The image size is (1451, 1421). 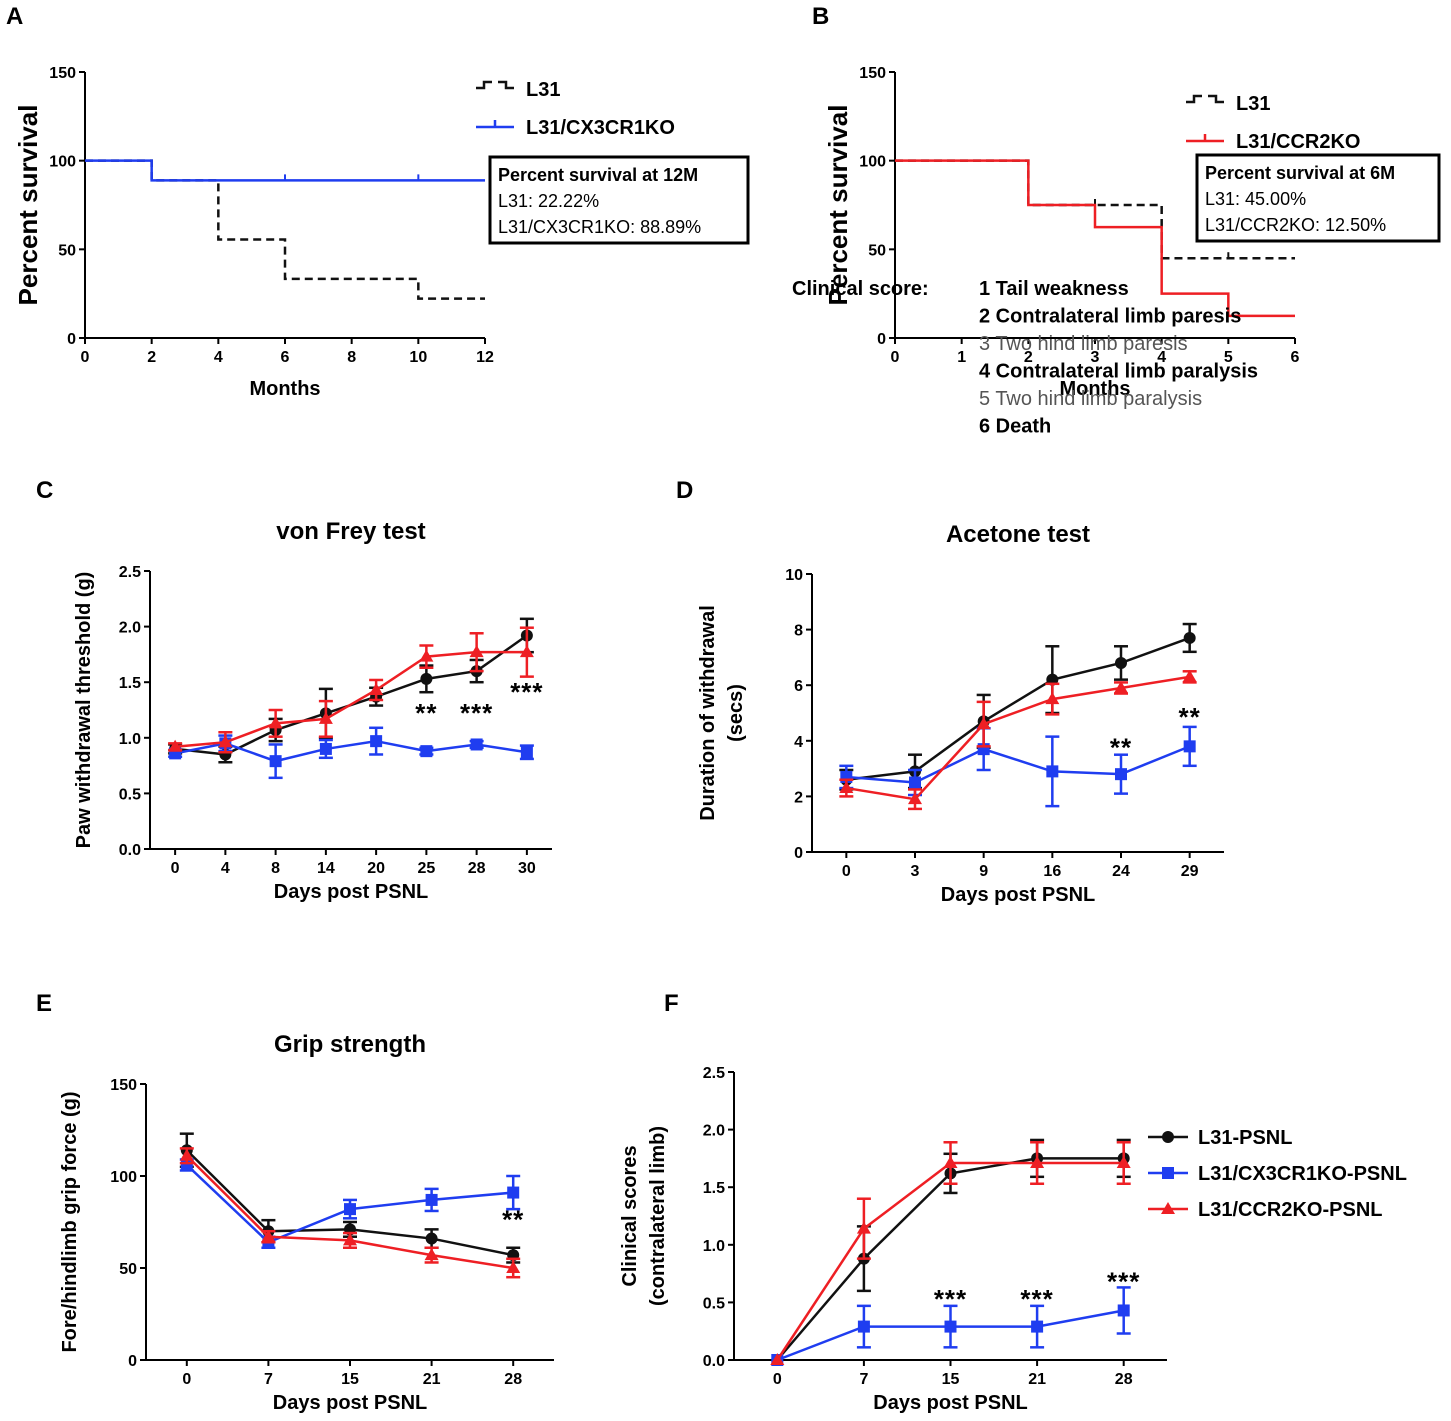 I want to click on d-x-tick-label: 16, so click(x=1052, y=871).